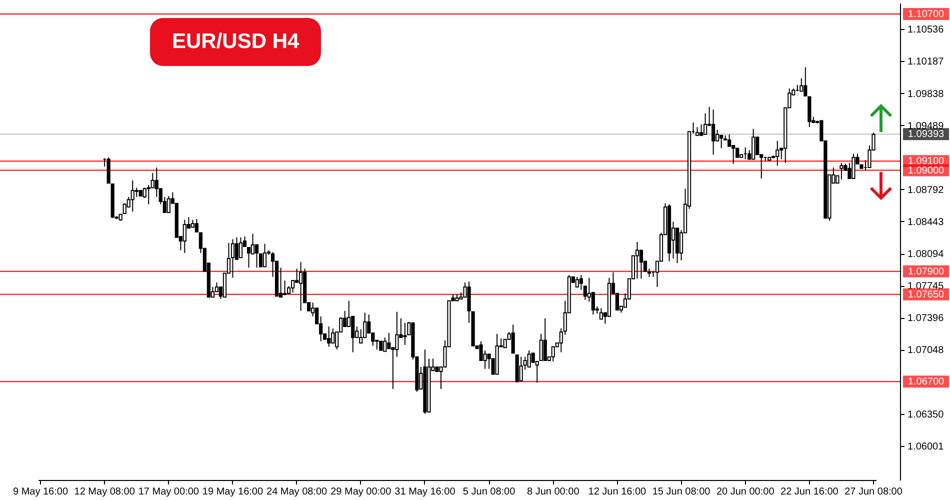 The height and width of the screenshot is (500, 950). I want to click on y-tick-label: 1.09838, so click(926, 94).